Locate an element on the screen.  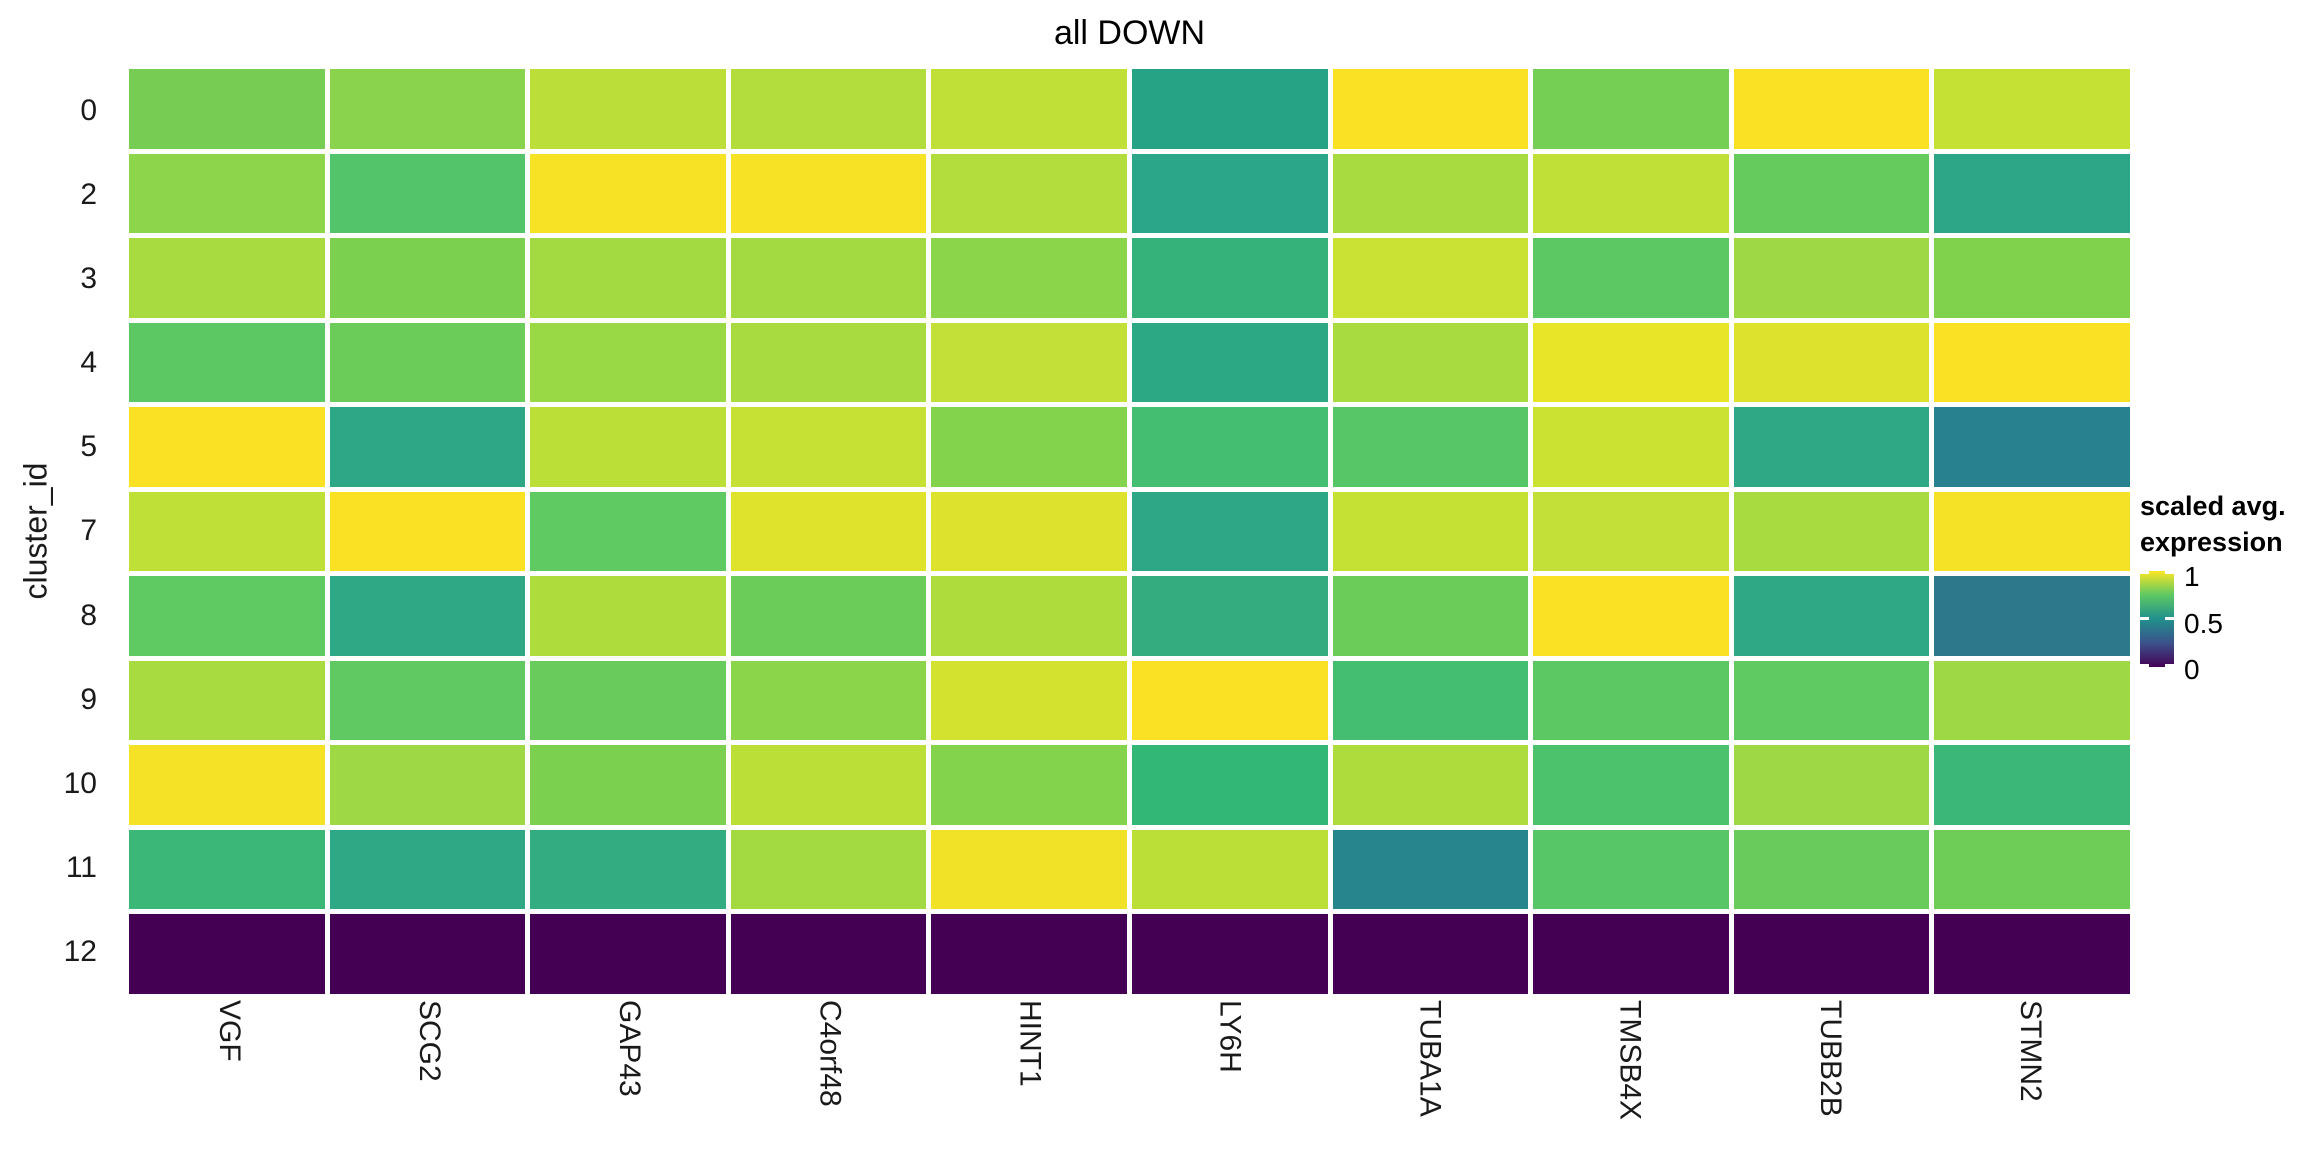
x-axis-tick-label-text: VGF is located at coordinates (230, 1031).